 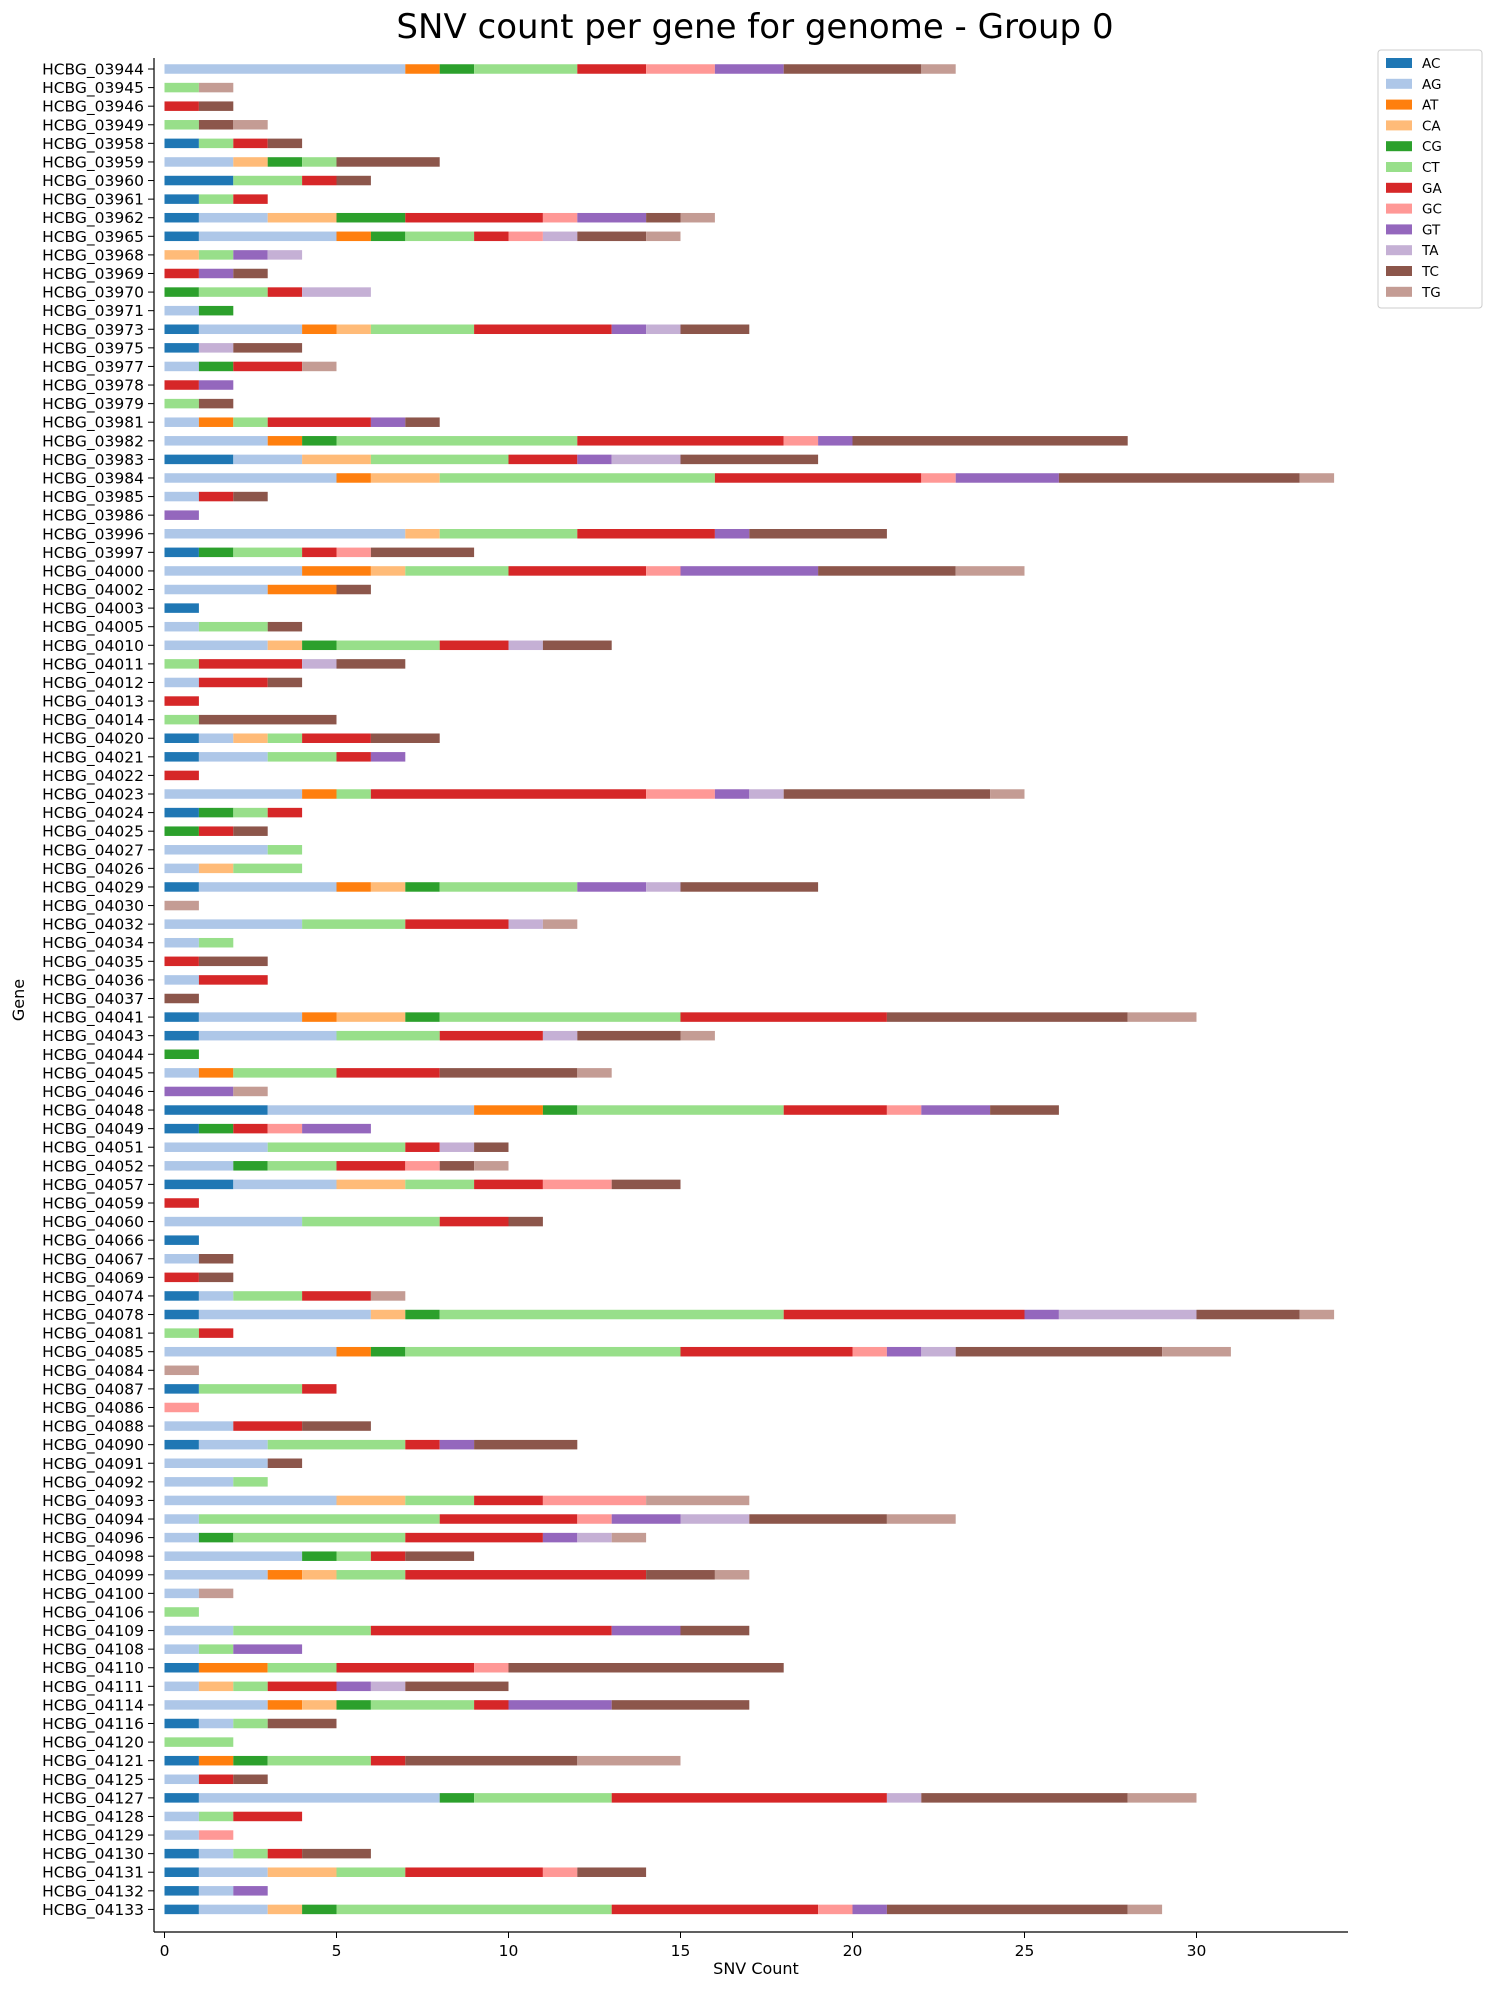 I want to click on bar-segment-hcbg-03958-ga, so click(x=250, y=143).